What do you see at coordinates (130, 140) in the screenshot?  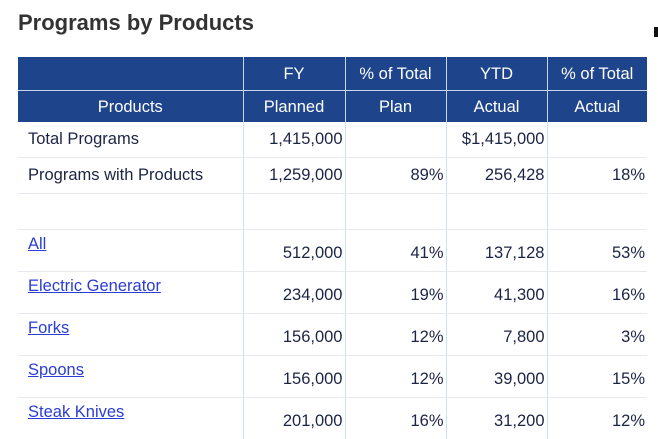 I see `row-label: Total Programs` at bounding box center [130, 140].